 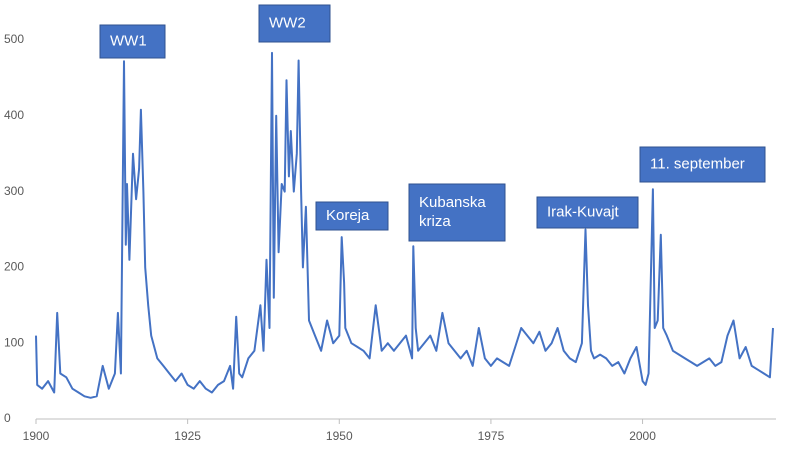 What do you see at coordinates (128, 40) in the screenshot?
I see `annotation-text: WW1` at bounding box center [128, 40].